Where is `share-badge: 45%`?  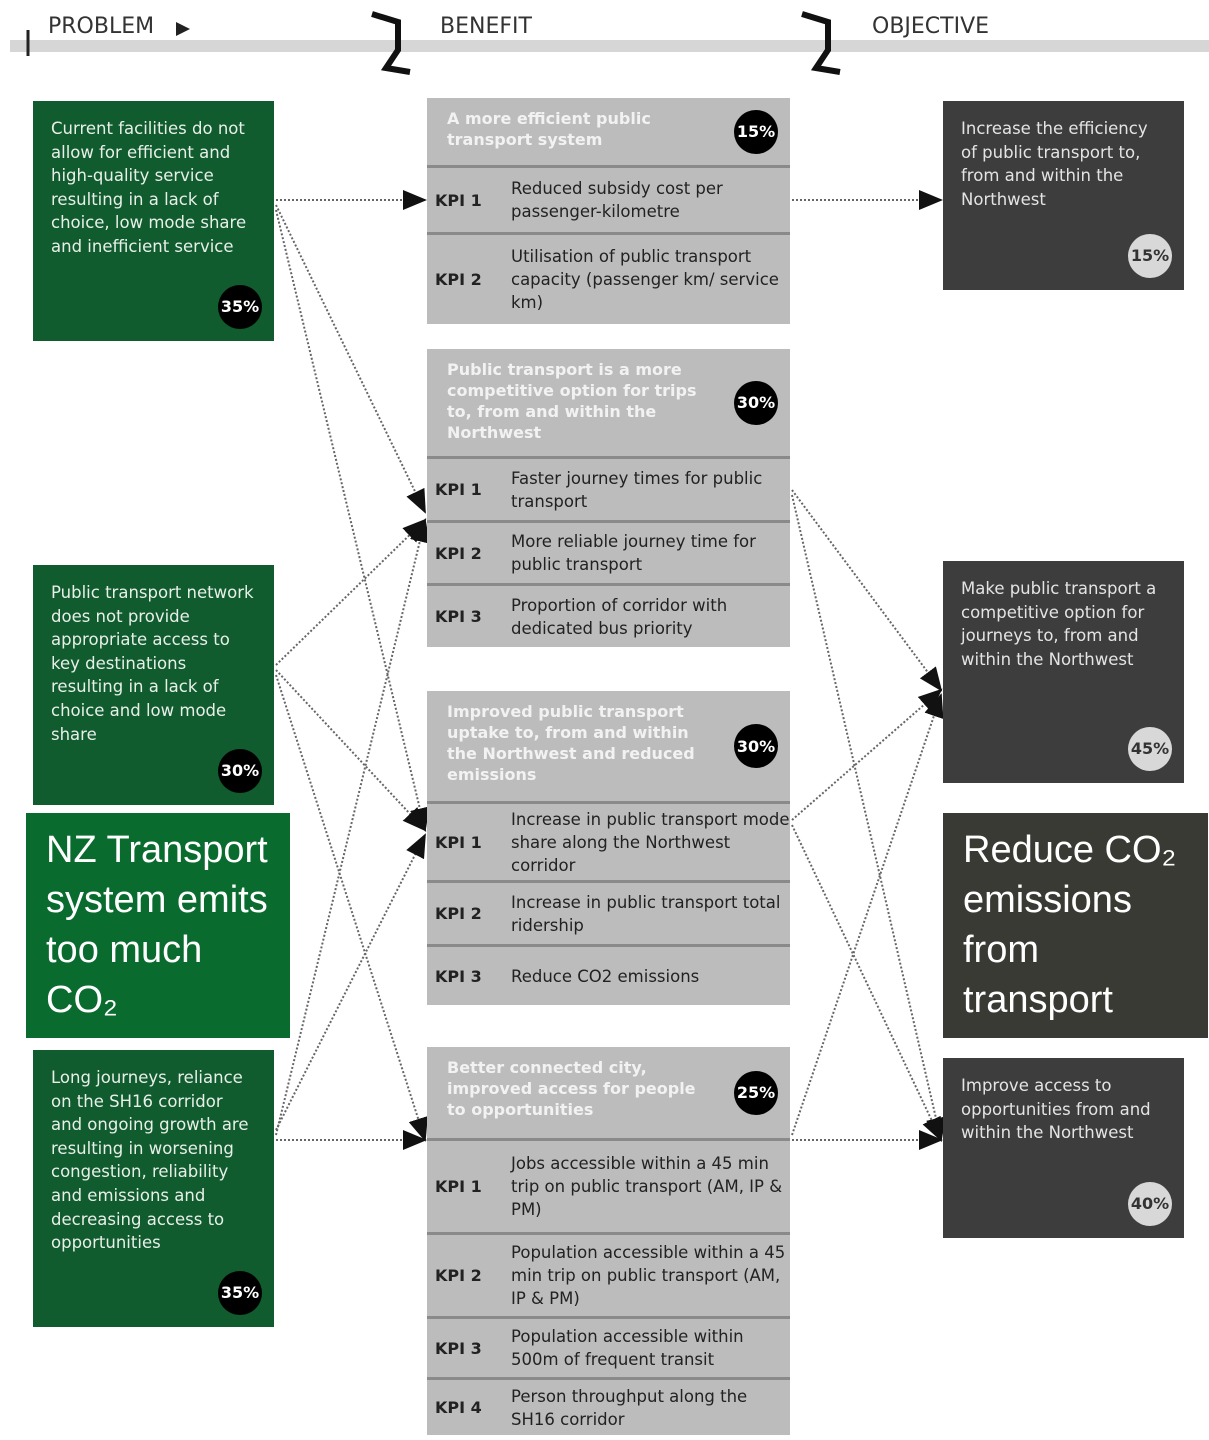 share-badge: 45% is located at coordinates (1150, 749).